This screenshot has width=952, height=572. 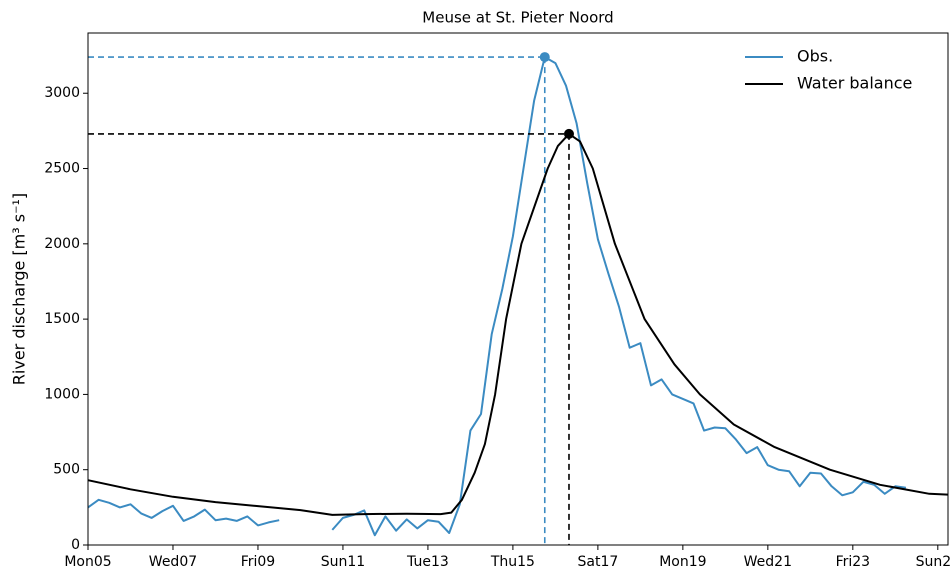 I want to click on legend-label: Water balance, so click(x=854, y=83).